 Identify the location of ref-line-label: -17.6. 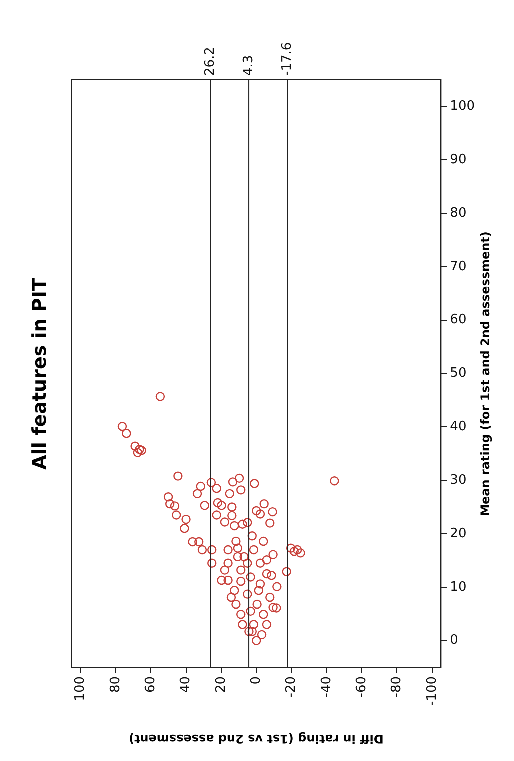
(287, 59).